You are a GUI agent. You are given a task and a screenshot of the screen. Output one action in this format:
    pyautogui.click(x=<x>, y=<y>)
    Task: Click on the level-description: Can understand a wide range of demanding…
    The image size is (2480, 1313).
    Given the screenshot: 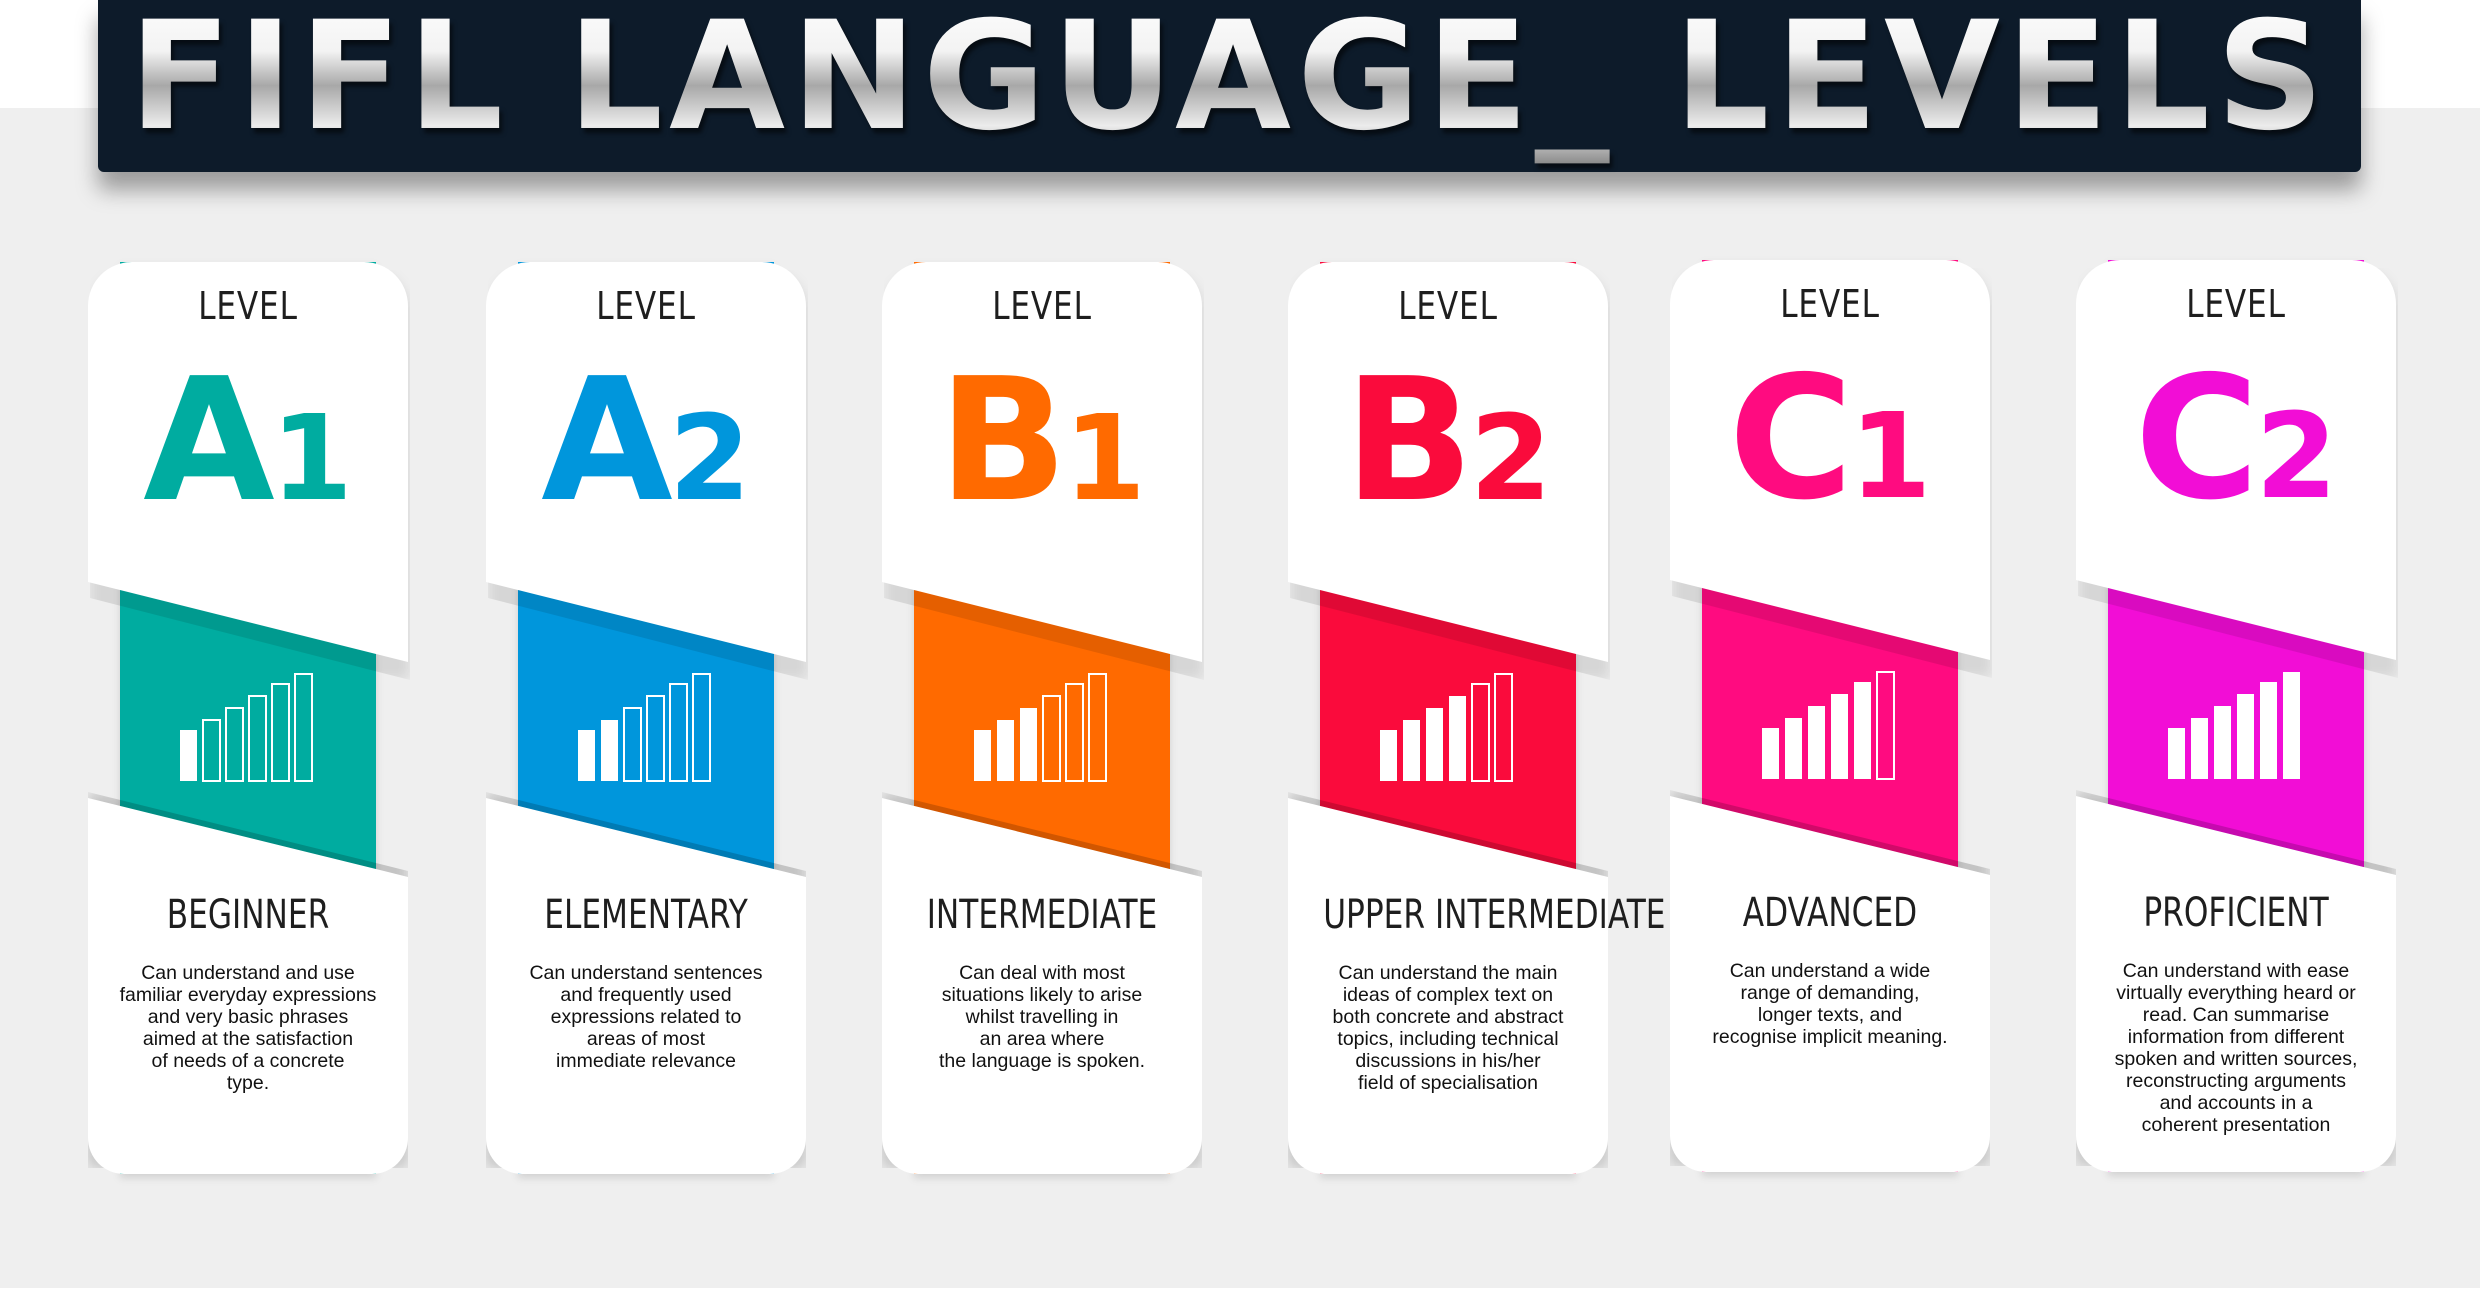 What is the action you would take?
    pyautogui.click(x=1830, y=1004)
    